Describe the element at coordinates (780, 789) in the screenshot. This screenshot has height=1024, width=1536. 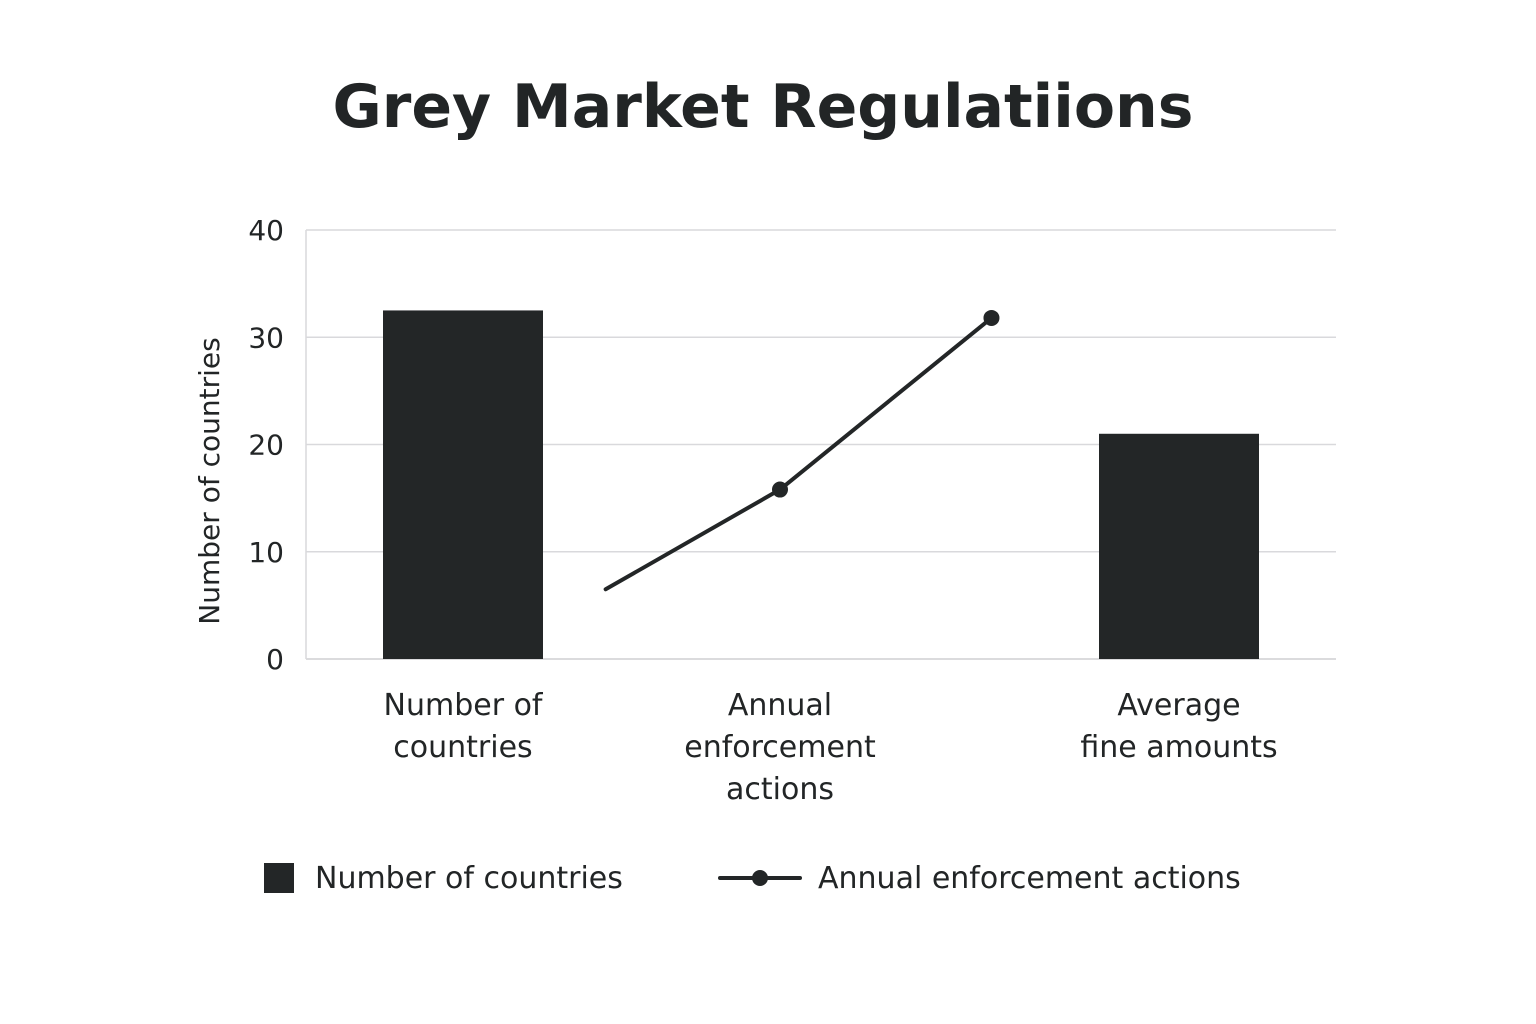
I see `x-category-label: actions` at that location.